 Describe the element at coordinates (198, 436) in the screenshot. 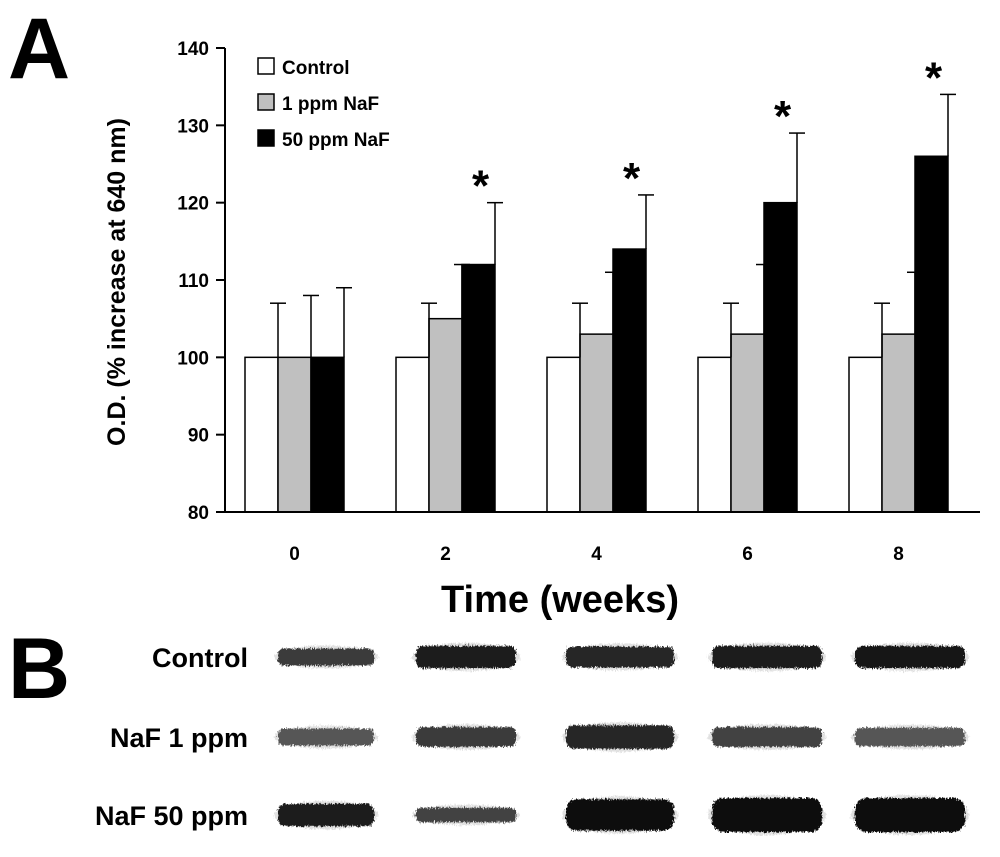

I see `y-tick-label: 90` at that location.